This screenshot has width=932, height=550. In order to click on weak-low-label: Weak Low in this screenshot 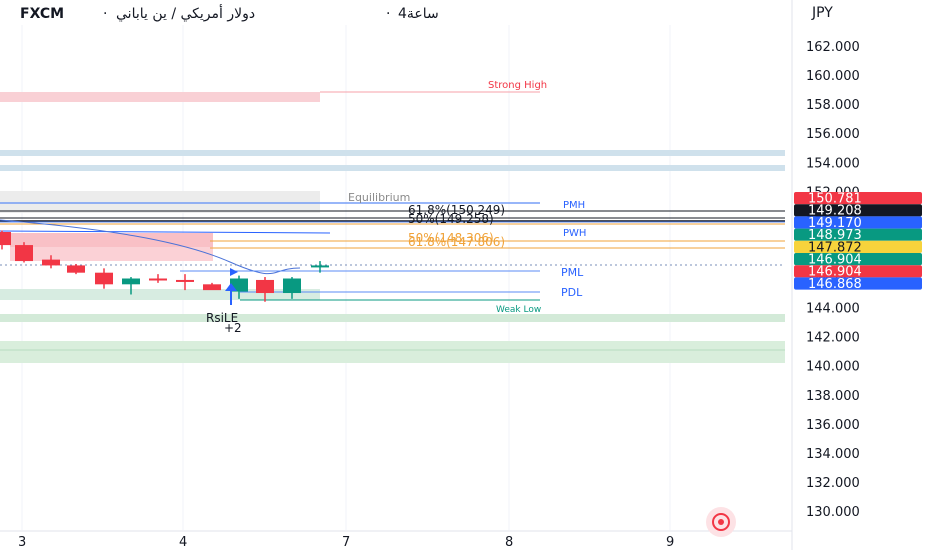, I will do `click(518, 310)`.